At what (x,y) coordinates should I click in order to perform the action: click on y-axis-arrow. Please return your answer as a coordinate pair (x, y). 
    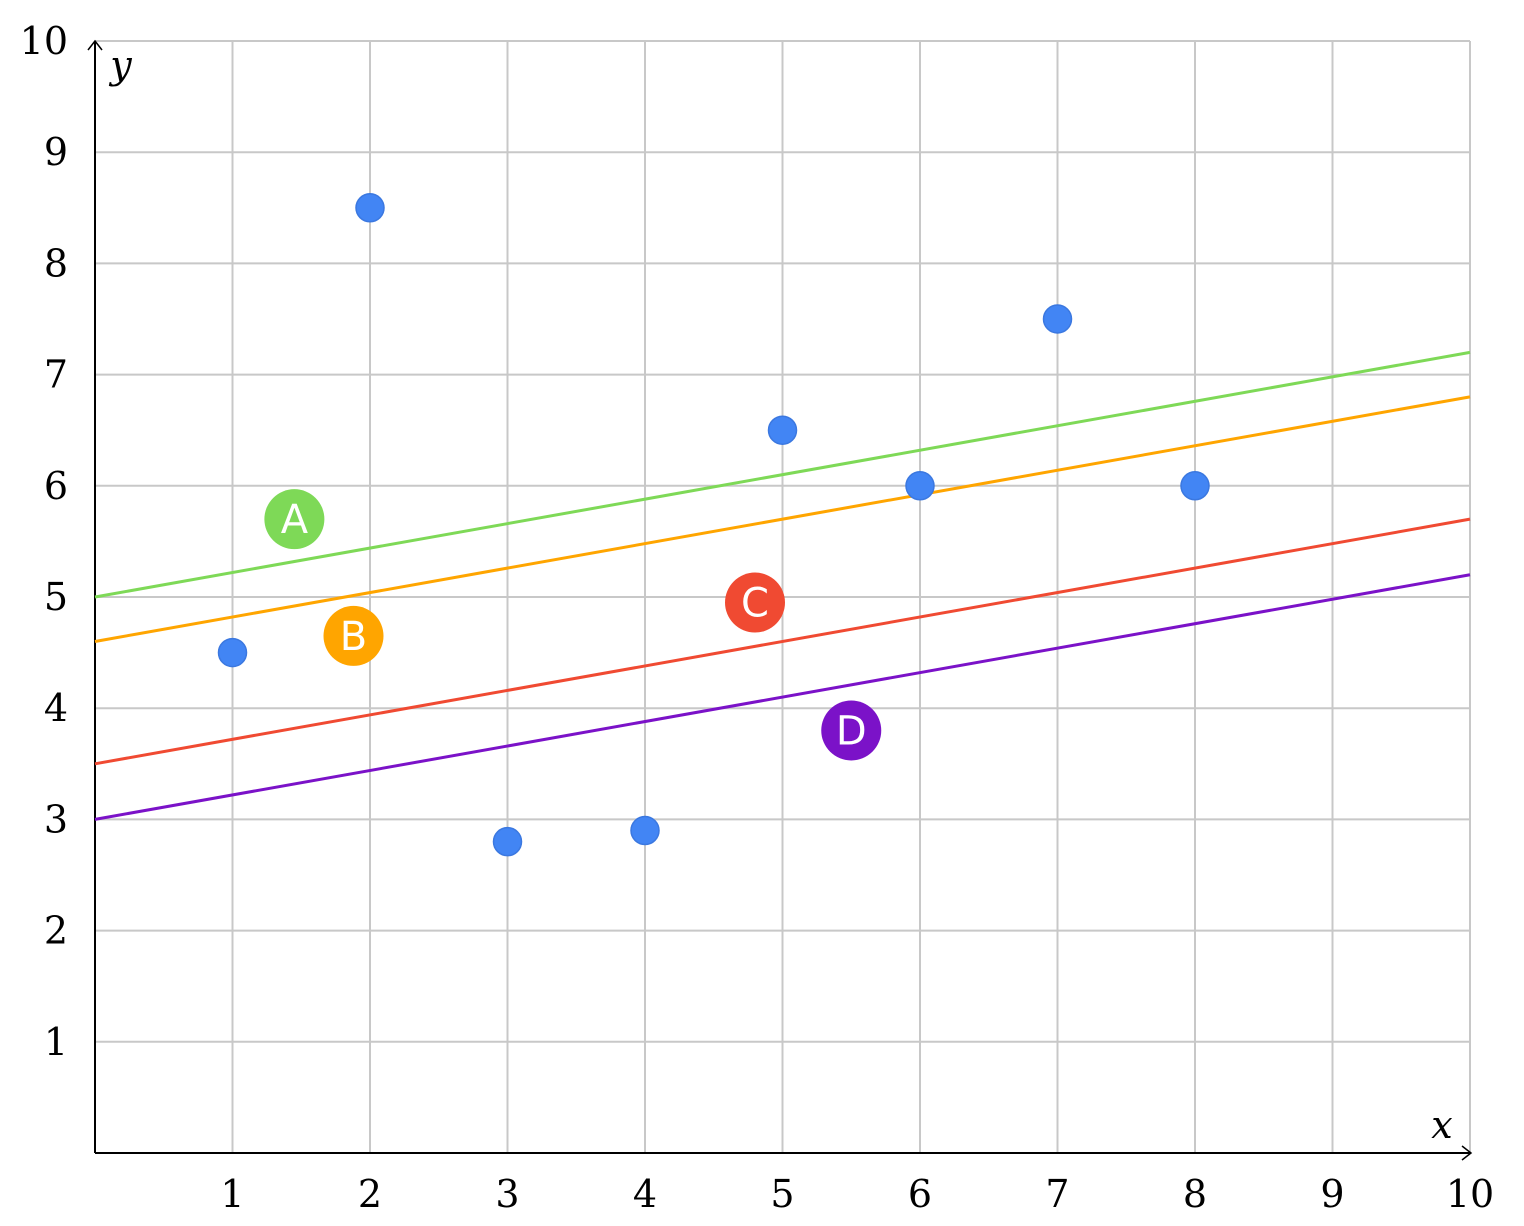
    Looking at the image, I should click on (95, 45).